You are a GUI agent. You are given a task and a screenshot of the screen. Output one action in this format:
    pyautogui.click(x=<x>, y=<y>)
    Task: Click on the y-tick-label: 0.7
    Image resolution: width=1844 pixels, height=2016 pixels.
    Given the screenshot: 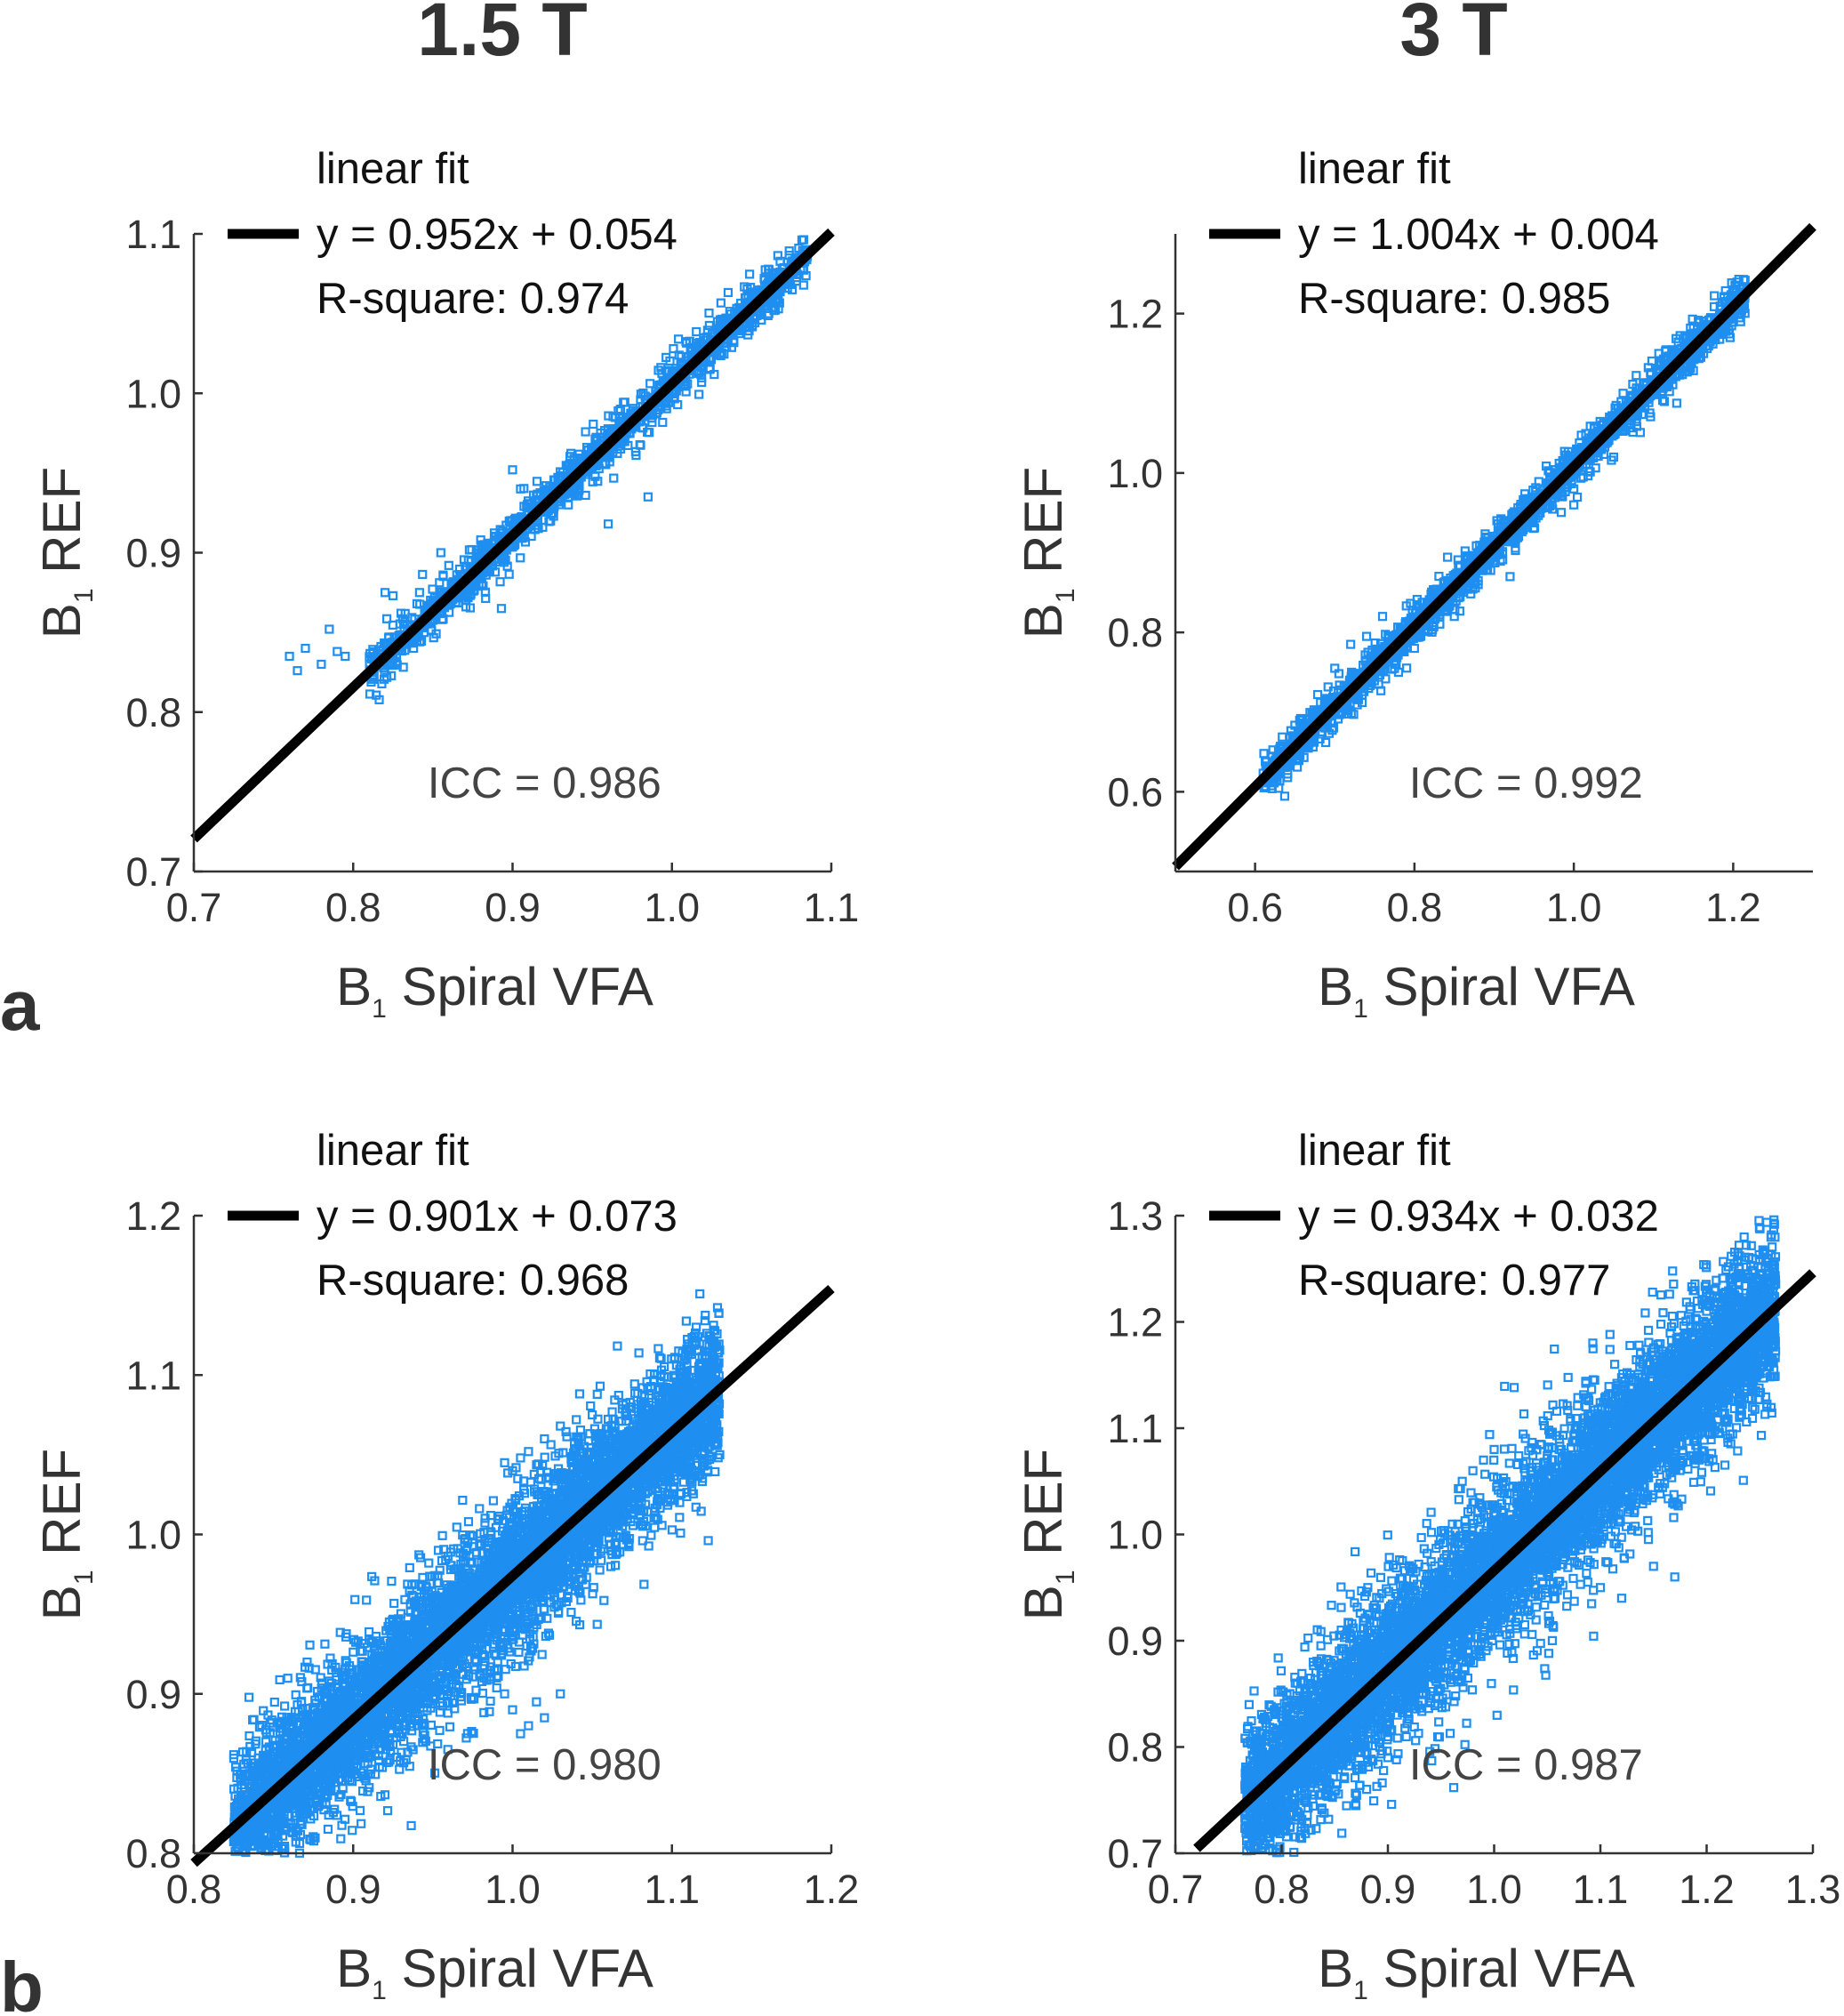 What is the action you would take?
    pyautogui.click(x=153, y=872)
    